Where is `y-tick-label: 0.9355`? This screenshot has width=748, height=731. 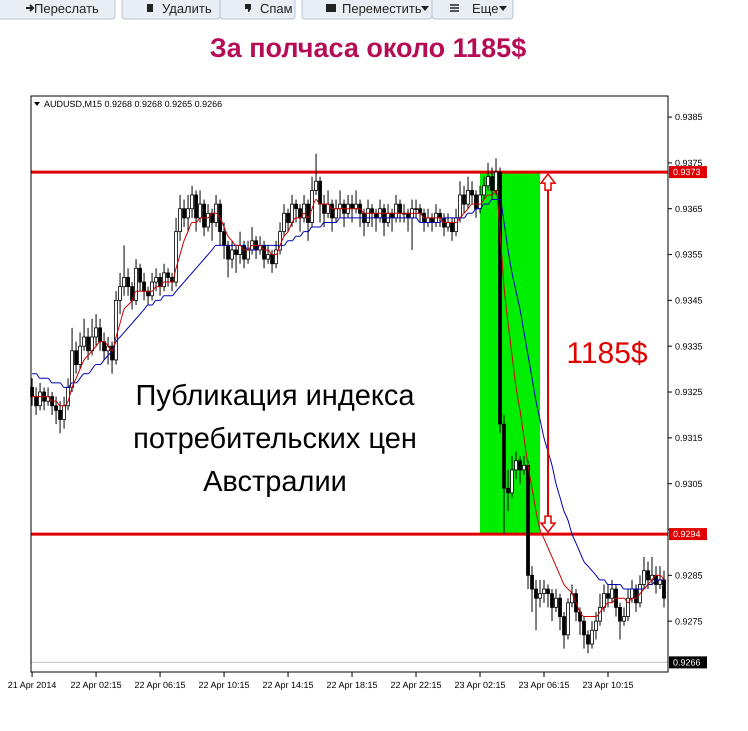 y-tick-label: 0.9355 is located at coordinates (689, 255).